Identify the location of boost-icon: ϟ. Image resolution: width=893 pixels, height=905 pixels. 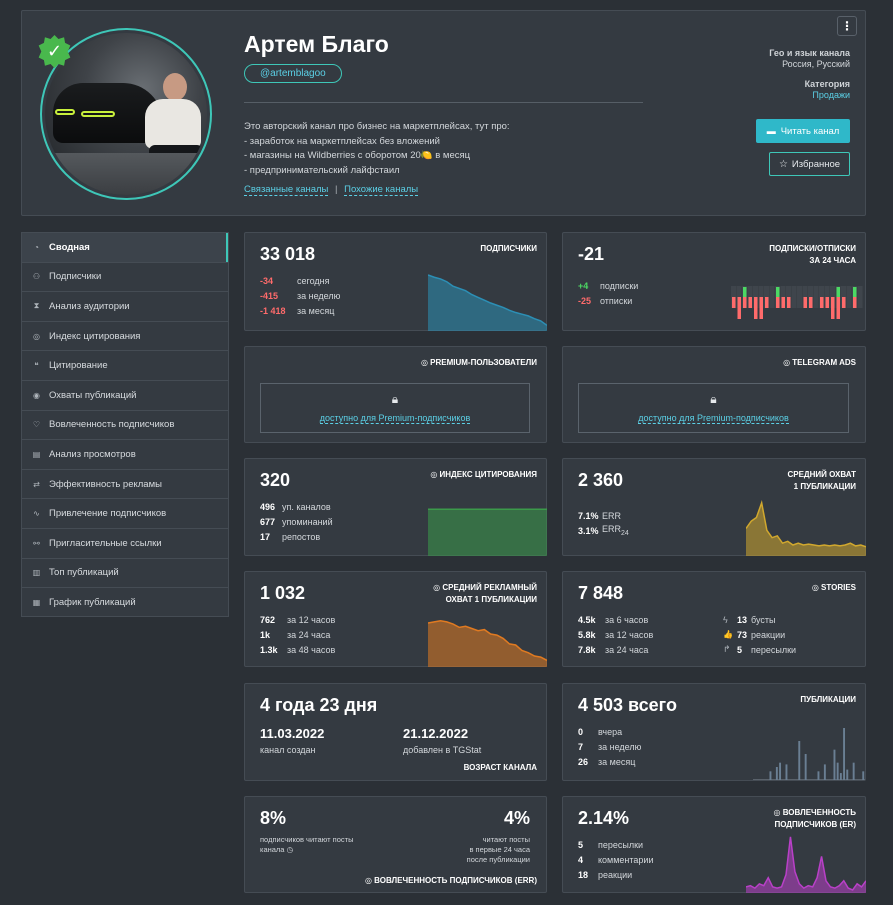
(725, 619).